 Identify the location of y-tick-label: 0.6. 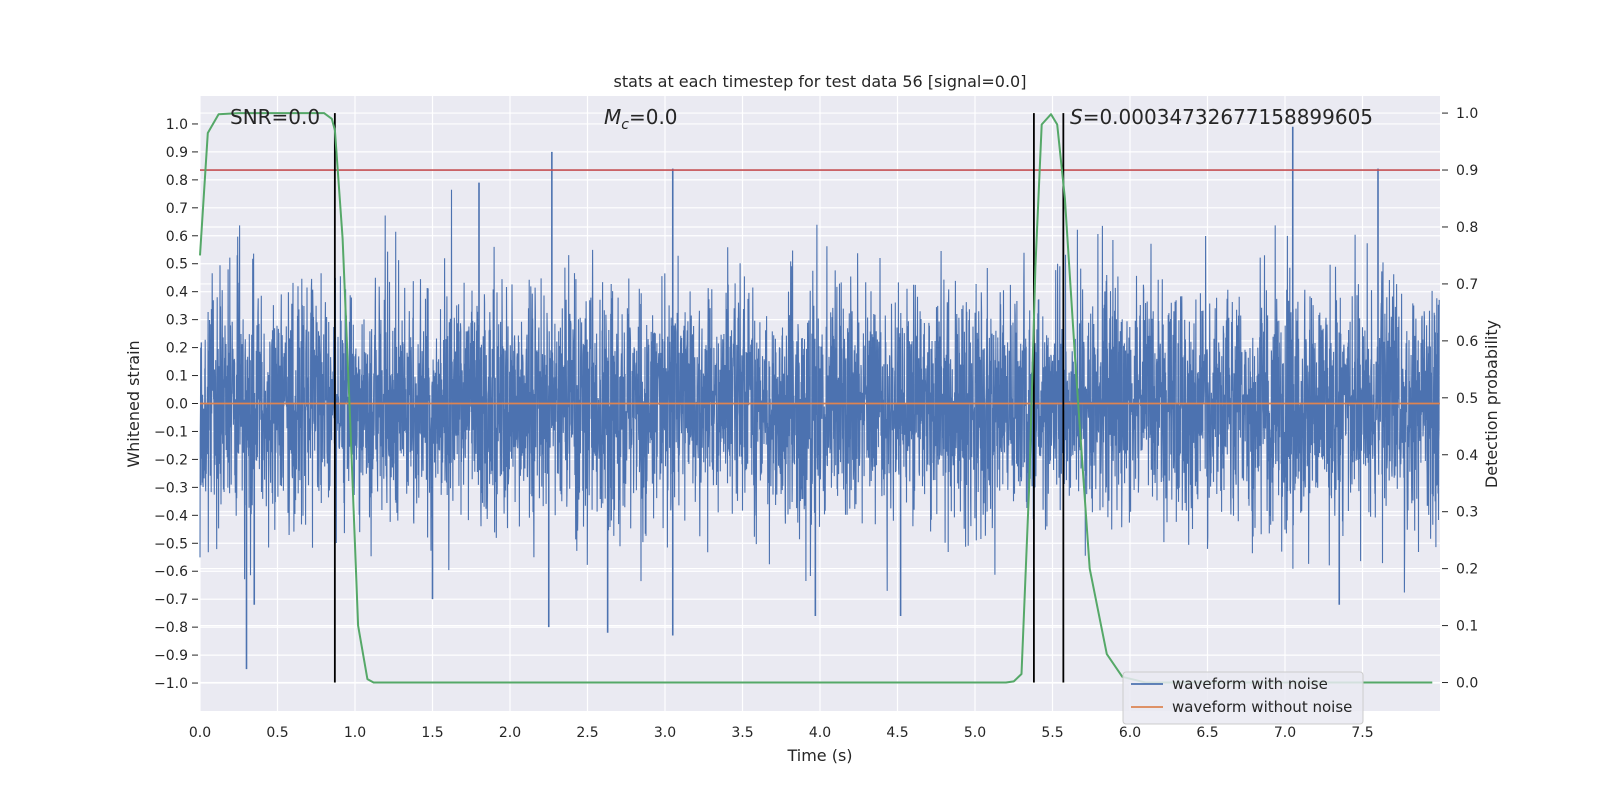
(177, 237).